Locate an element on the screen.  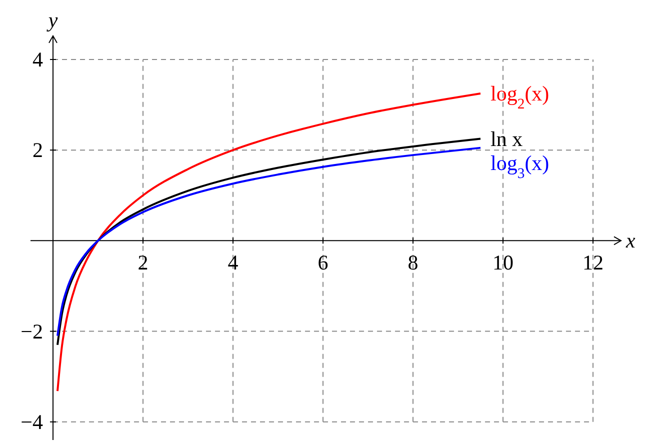
x-tick-label: 12 is located at coordinates (593, 262).